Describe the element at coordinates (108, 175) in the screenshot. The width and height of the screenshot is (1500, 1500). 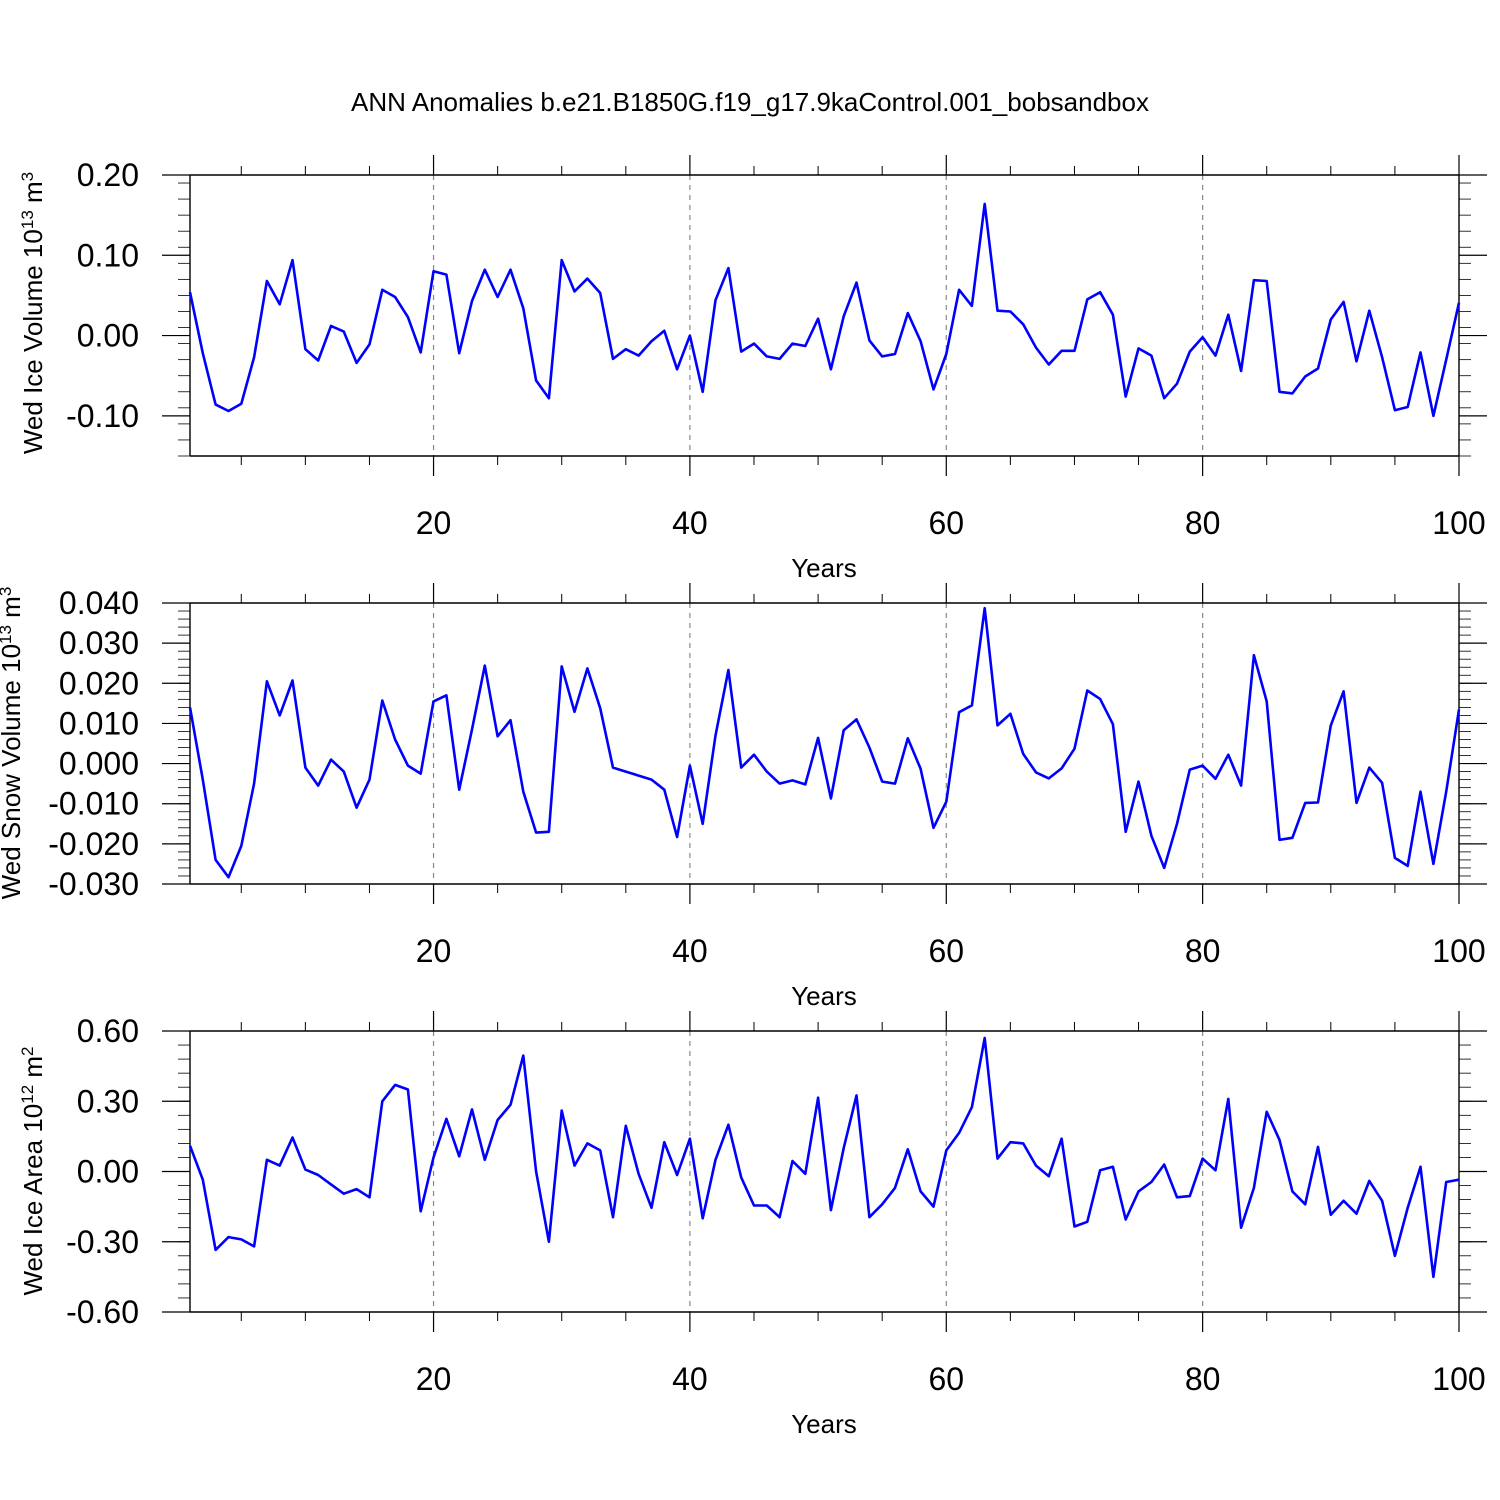
I see `y-tick-label: 0.20` at that location.